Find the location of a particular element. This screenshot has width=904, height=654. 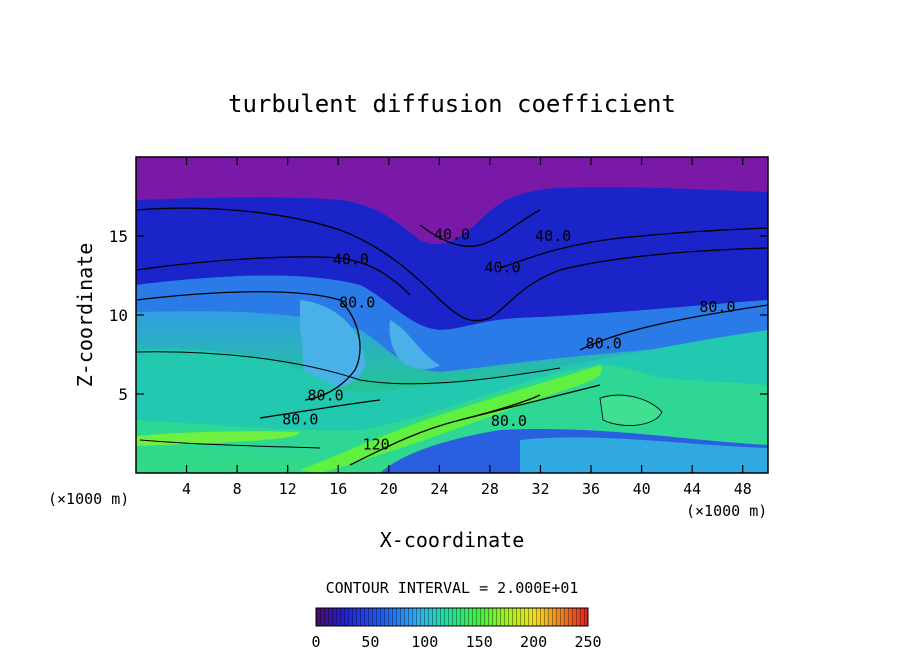

x-tick-label: 8 is located at coordinates (237, 489).